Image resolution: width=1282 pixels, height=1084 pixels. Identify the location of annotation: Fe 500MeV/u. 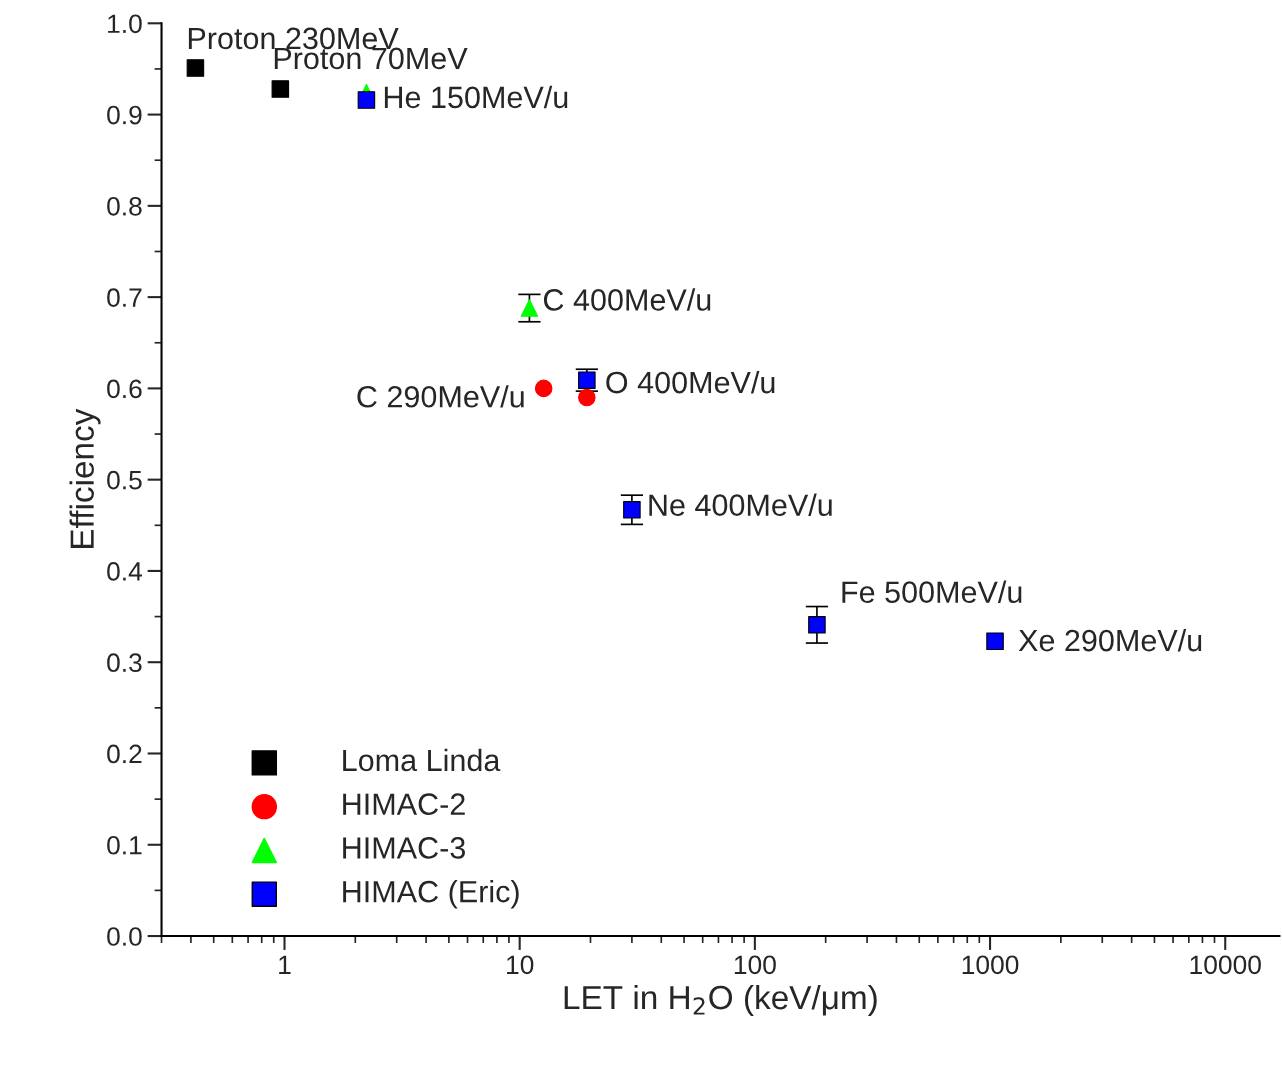
(932, 591).